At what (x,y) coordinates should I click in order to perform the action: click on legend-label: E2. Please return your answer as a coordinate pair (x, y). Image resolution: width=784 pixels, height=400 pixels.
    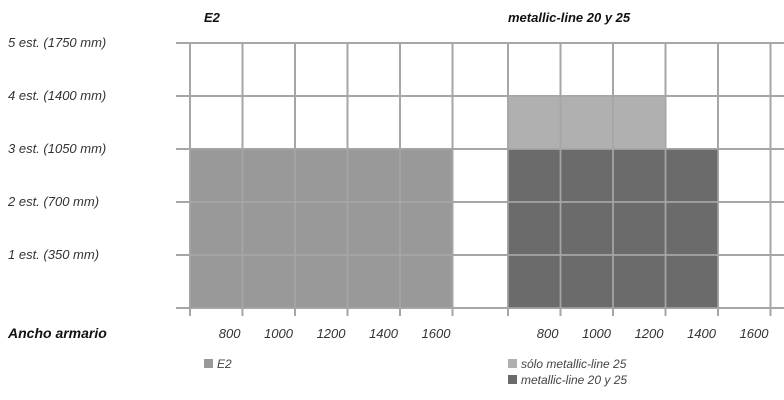
    Looking at the image, I should click on (224, 364).